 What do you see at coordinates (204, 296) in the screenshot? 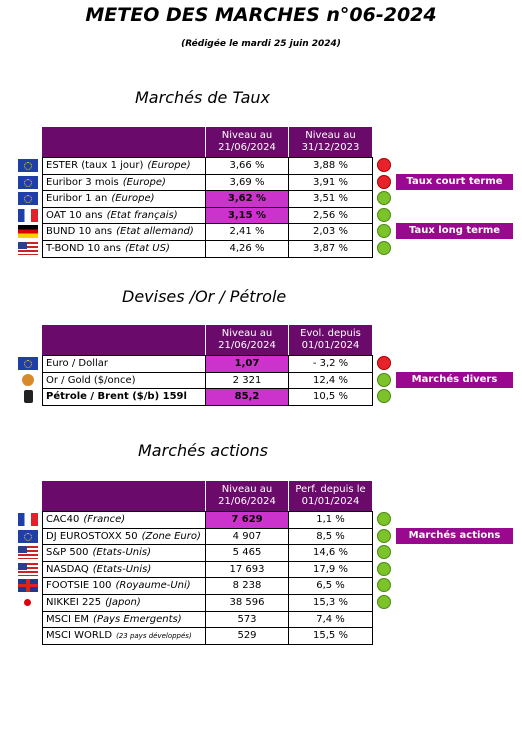
I see `section-title: Devises /Or / Pétrole` at bounding box center [204, 296].